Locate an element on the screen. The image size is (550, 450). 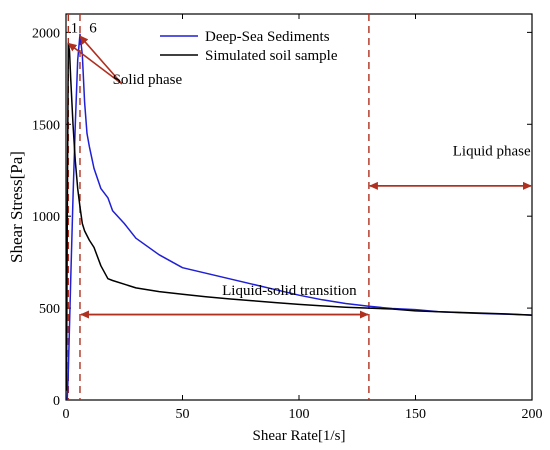
y-tick-label: 500 is located at coordinates (49, 309).